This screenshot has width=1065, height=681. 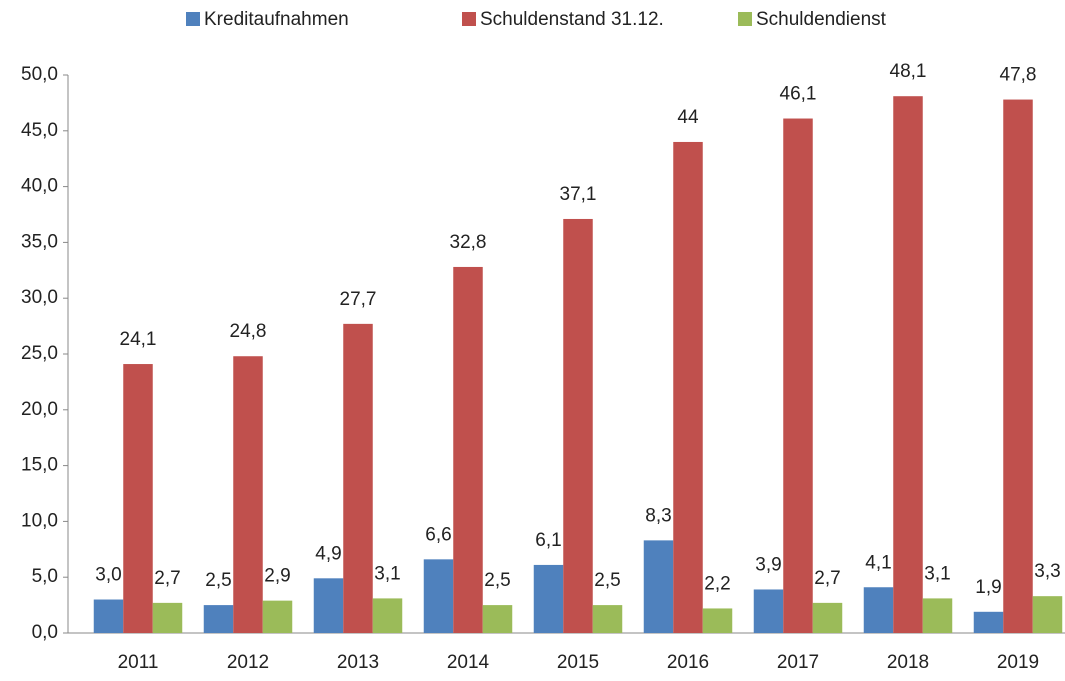 I want to click on x-tick-label: 2015, so click(x=578, y=662).